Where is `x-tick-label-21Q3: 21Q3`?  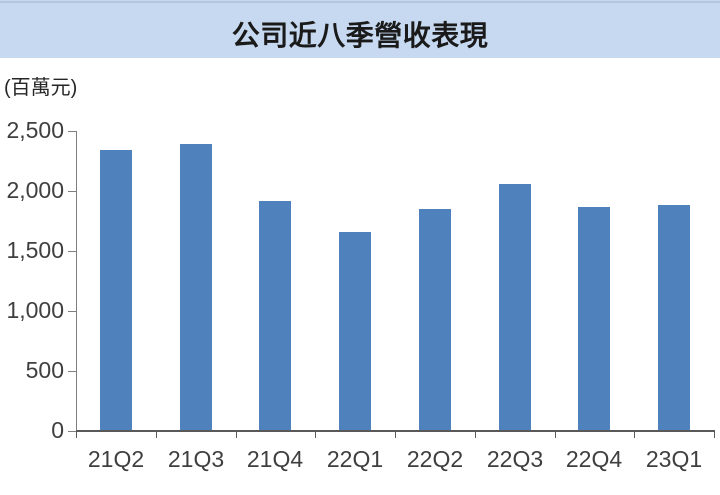
x-tick-label-21Q3: 21Q3 is located at coordinates (196, 459).